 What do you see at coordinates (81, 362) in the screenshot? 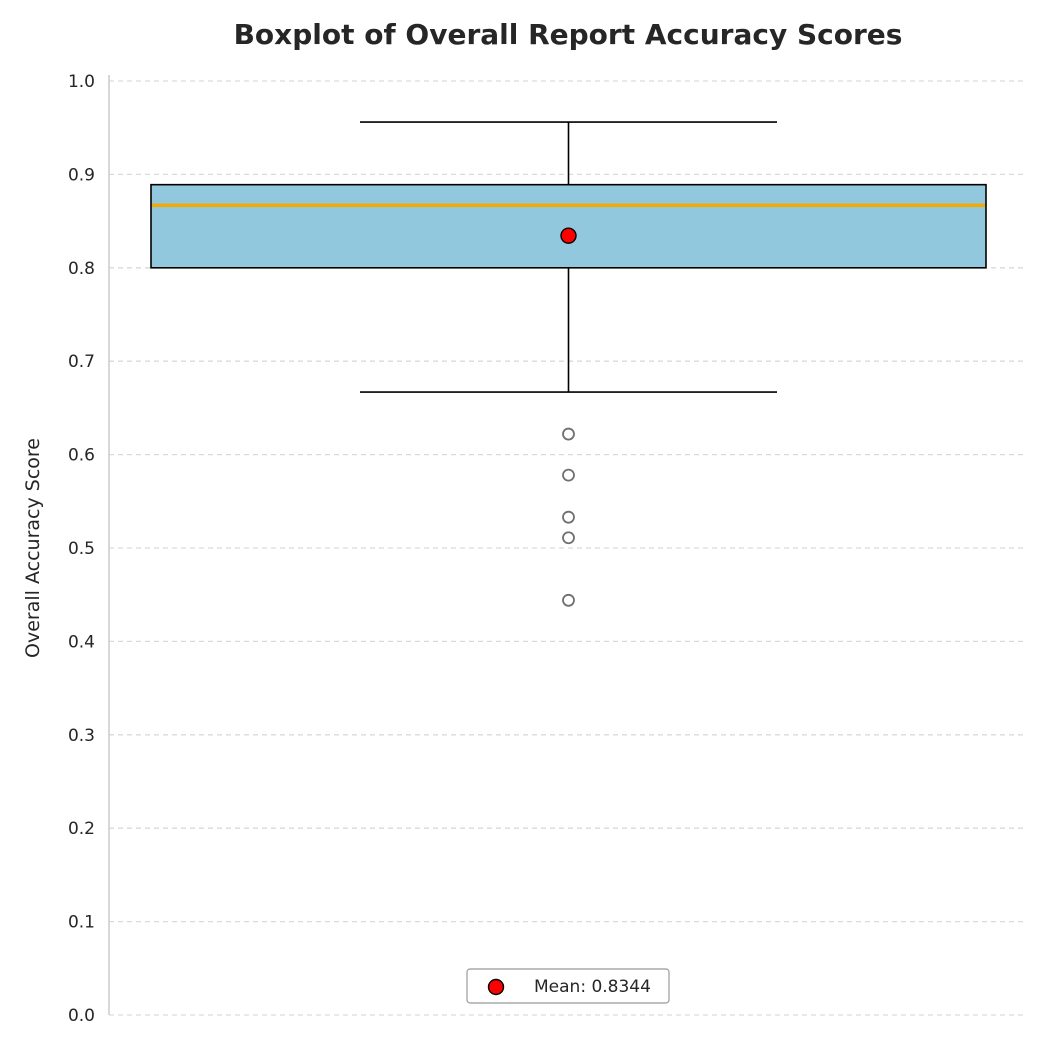
I see `y-tick-label: 0.7` at bounding box center [81, 362].